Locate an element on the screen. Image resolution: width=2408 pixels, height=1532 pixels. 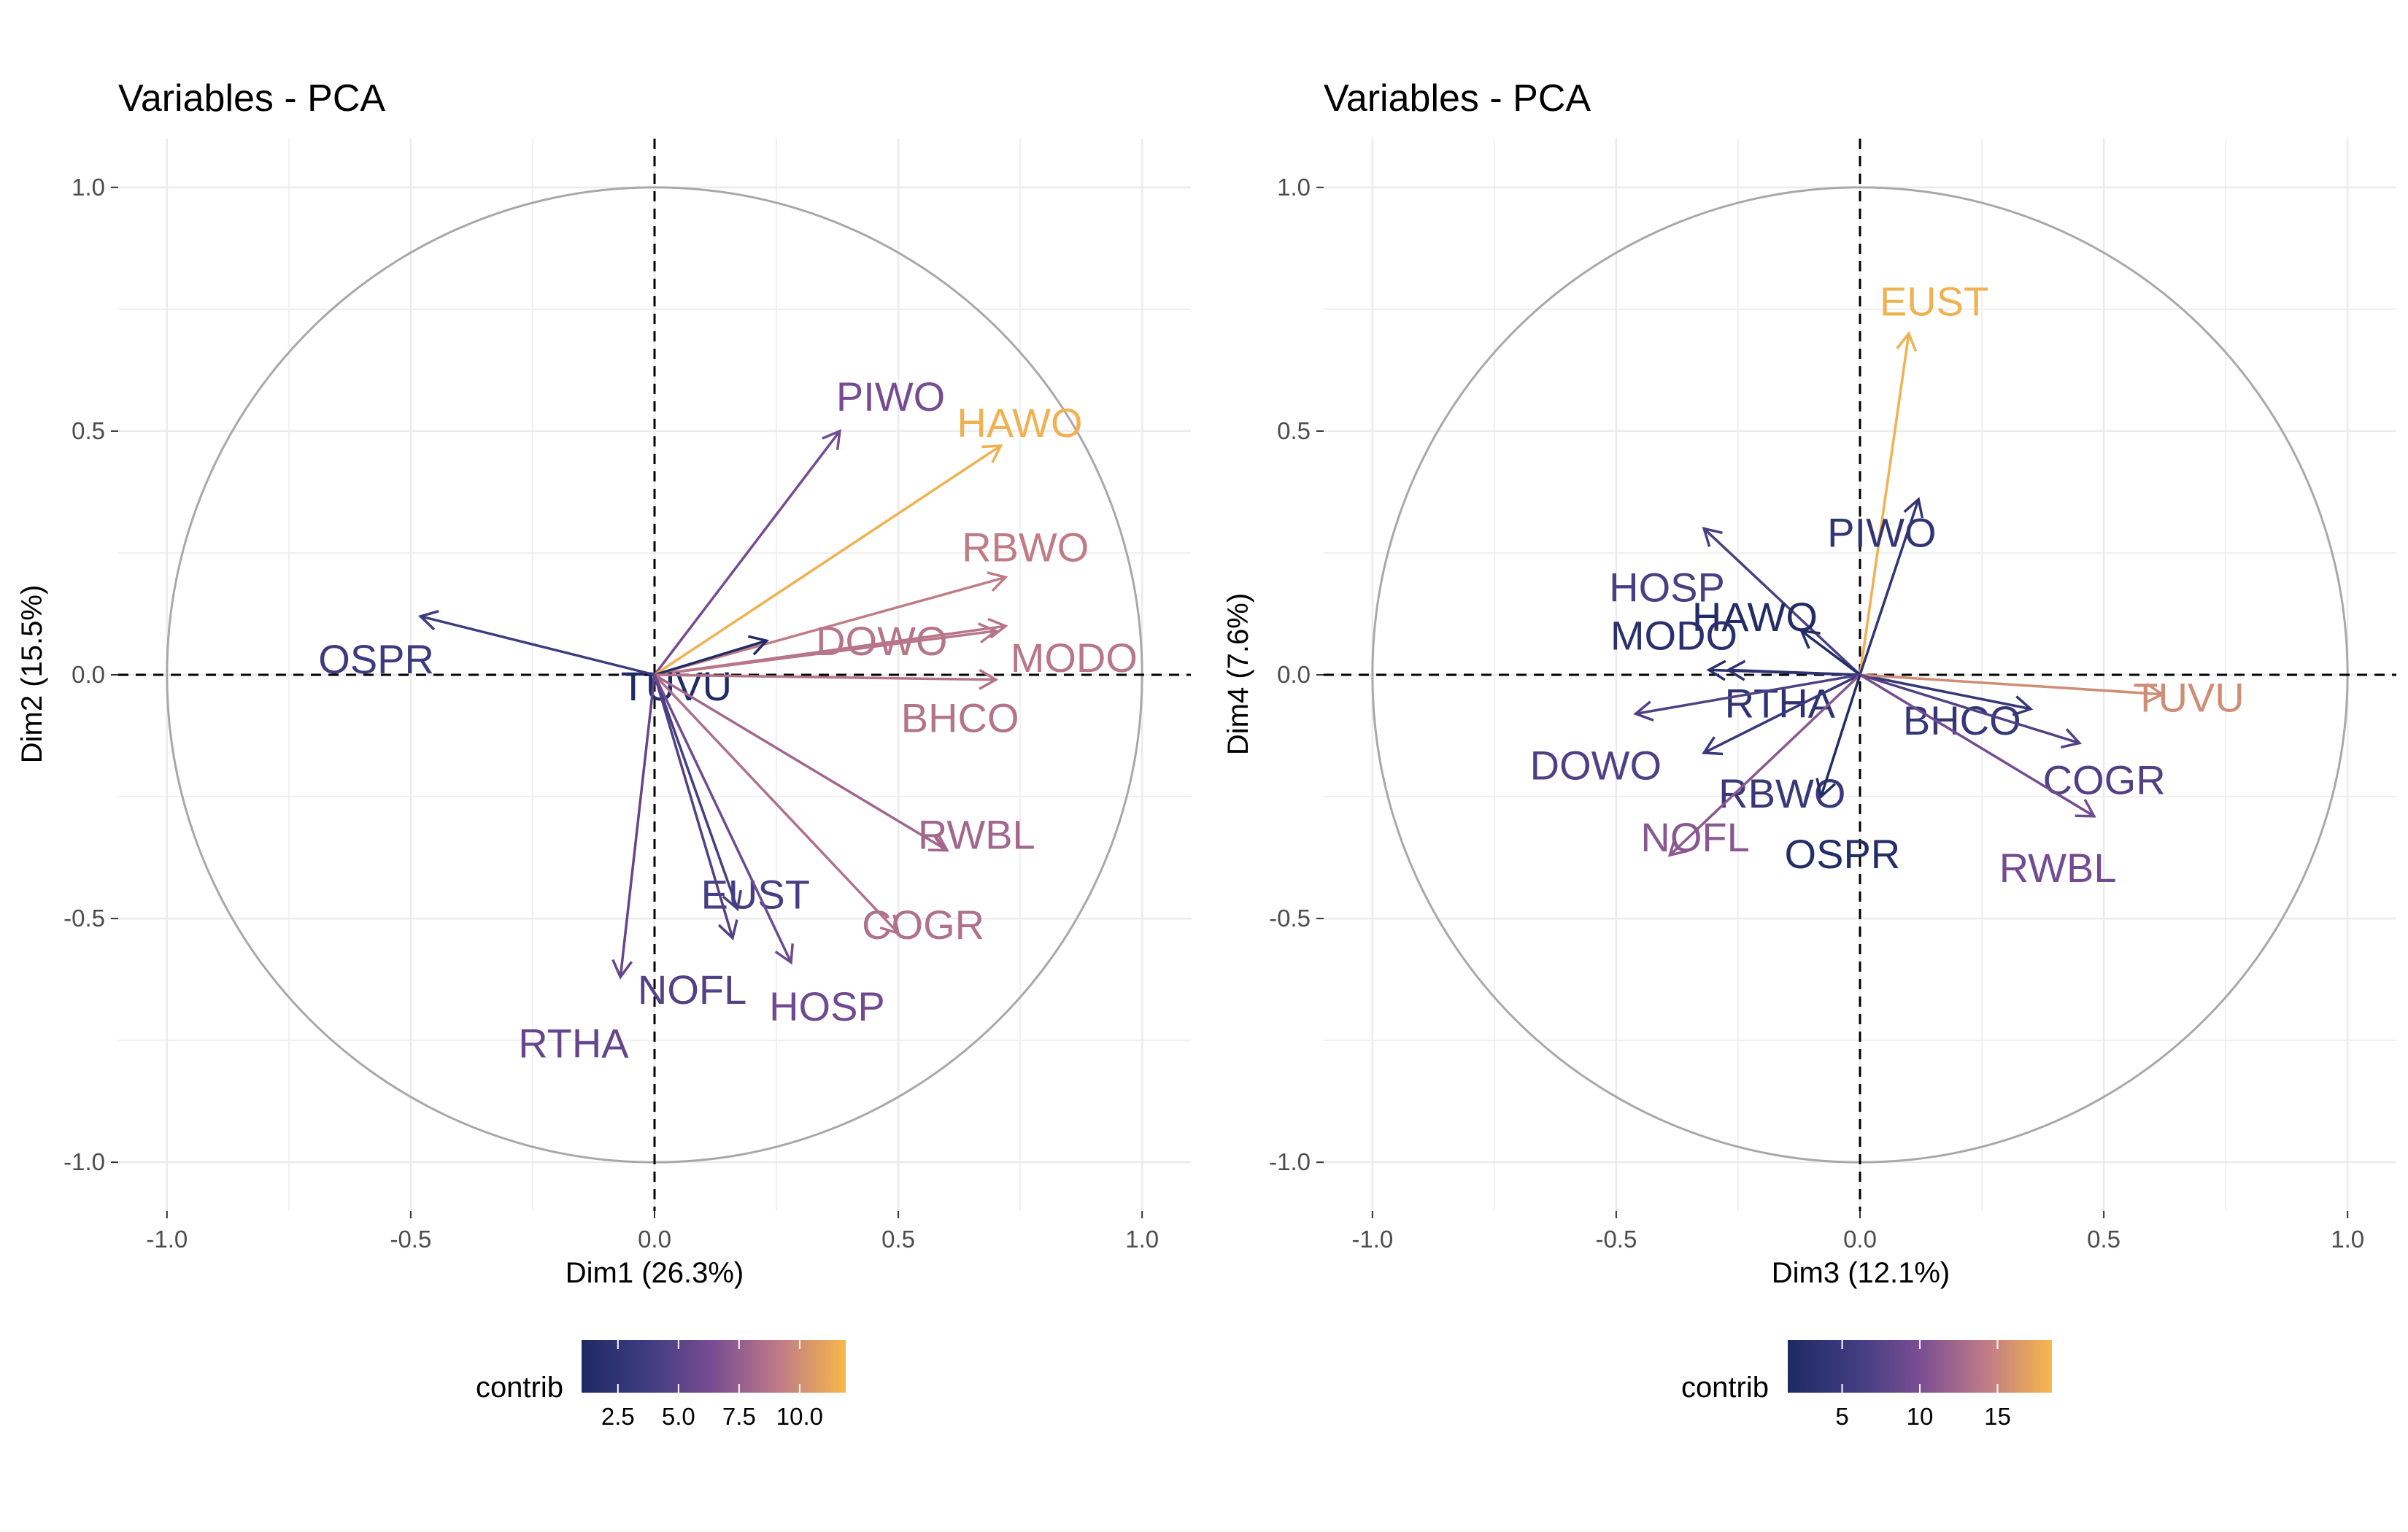
legend-tick-label: 5.0 is located at coordinates (678, 1417).